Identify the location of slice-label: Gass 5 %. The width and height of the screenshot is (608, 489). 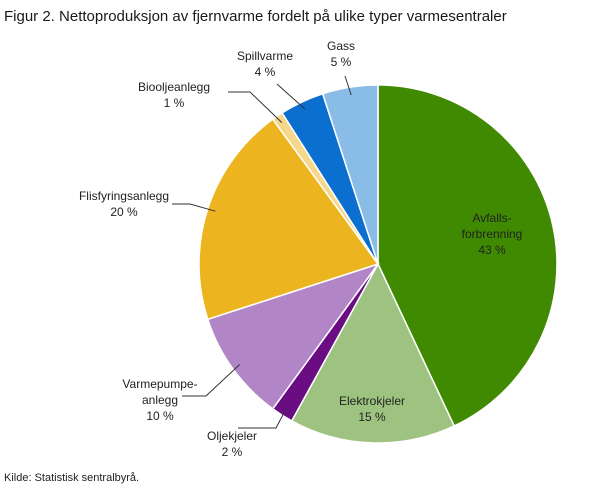
(341, 54).